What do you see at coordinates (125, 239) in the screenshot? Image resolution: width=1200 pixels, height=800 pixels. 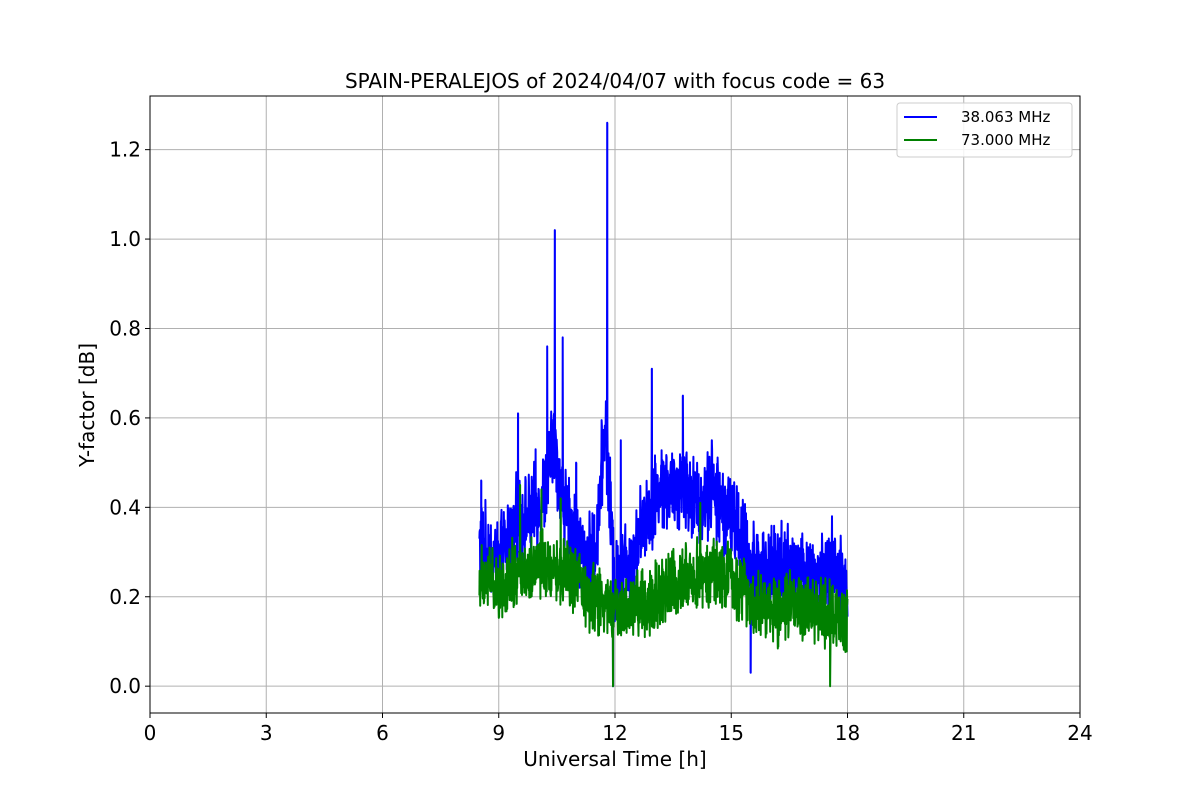 I see `y-tick-label: 1.0` at bounding box center [125, 239].